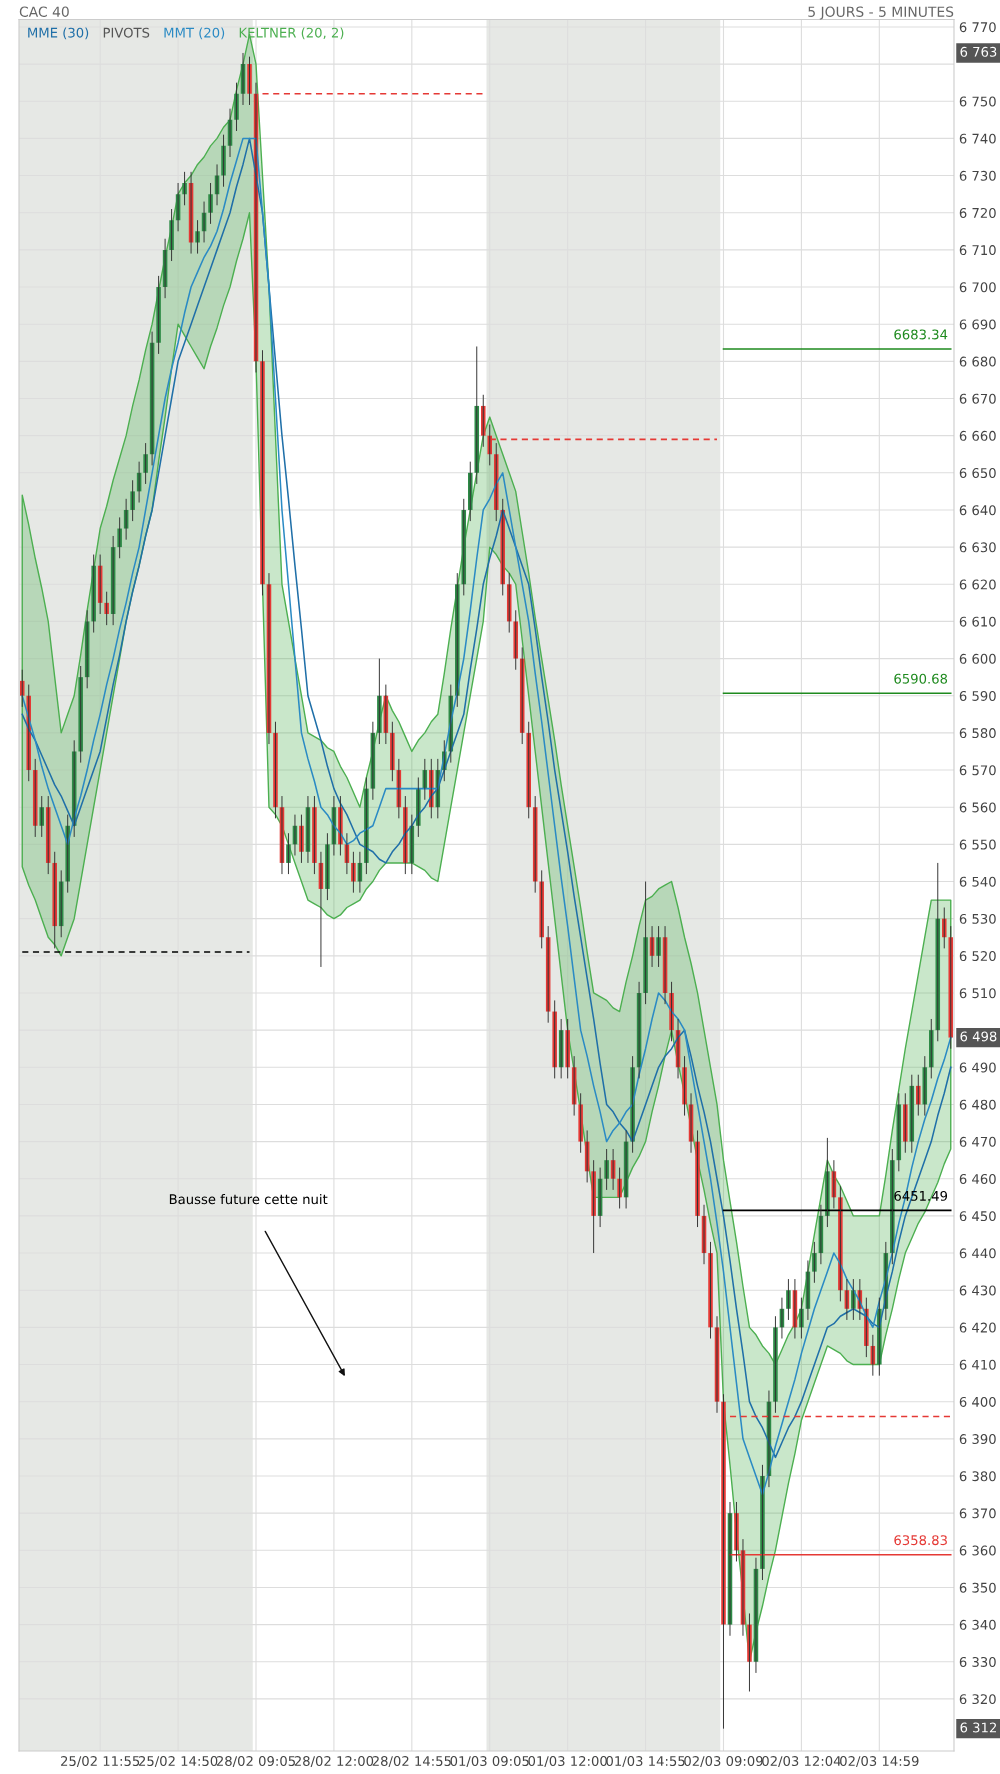  What do you see at coordinates (977, 658) in the screenshot?
I see `y-tick-label: 6 600` at bounding box center [977, 658].